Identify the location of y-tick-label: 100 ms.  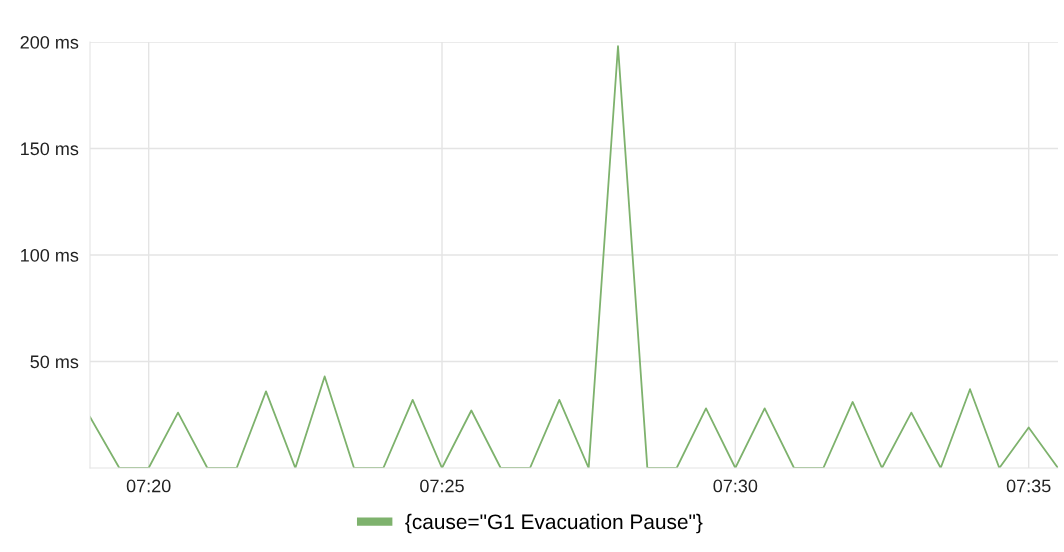
(50, 255).